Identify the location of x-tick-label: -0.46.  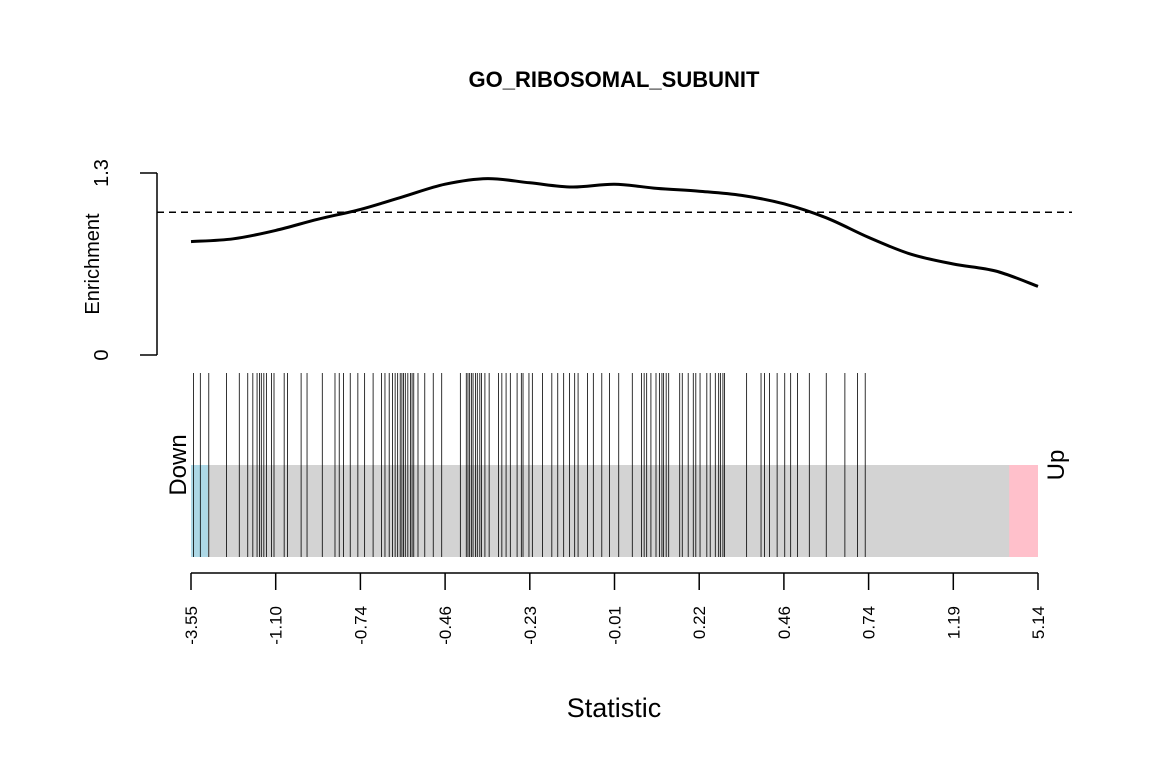
(445, 625).